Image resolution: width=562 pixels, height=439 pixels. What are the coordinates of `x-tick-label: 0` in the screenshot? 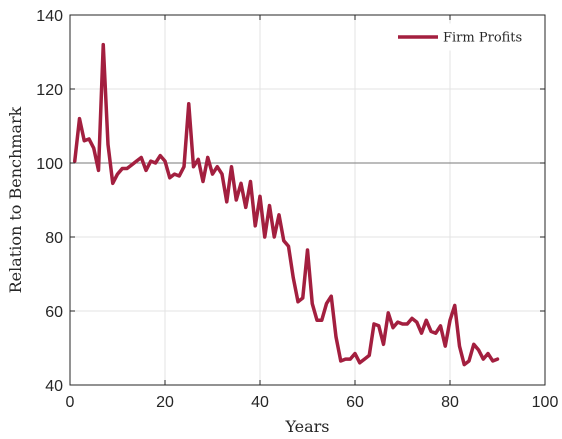 It's located at (70, 402).